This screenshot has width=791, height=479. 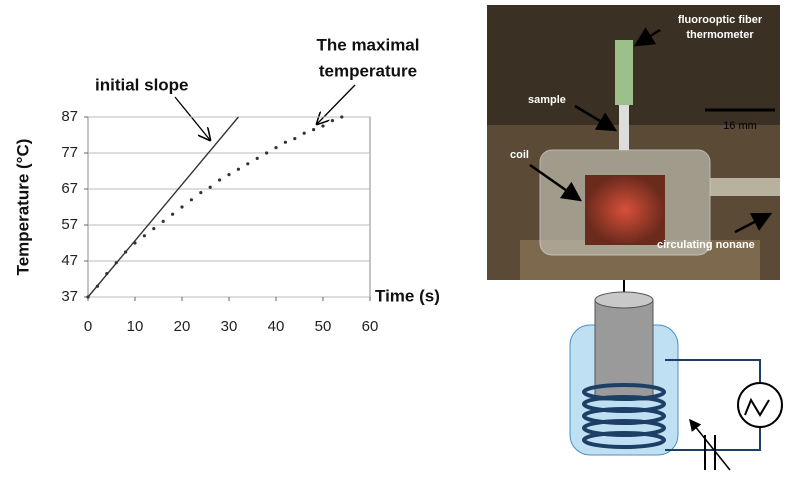 I want to click on y-tick-label: 57, so click(x=69, y=224).